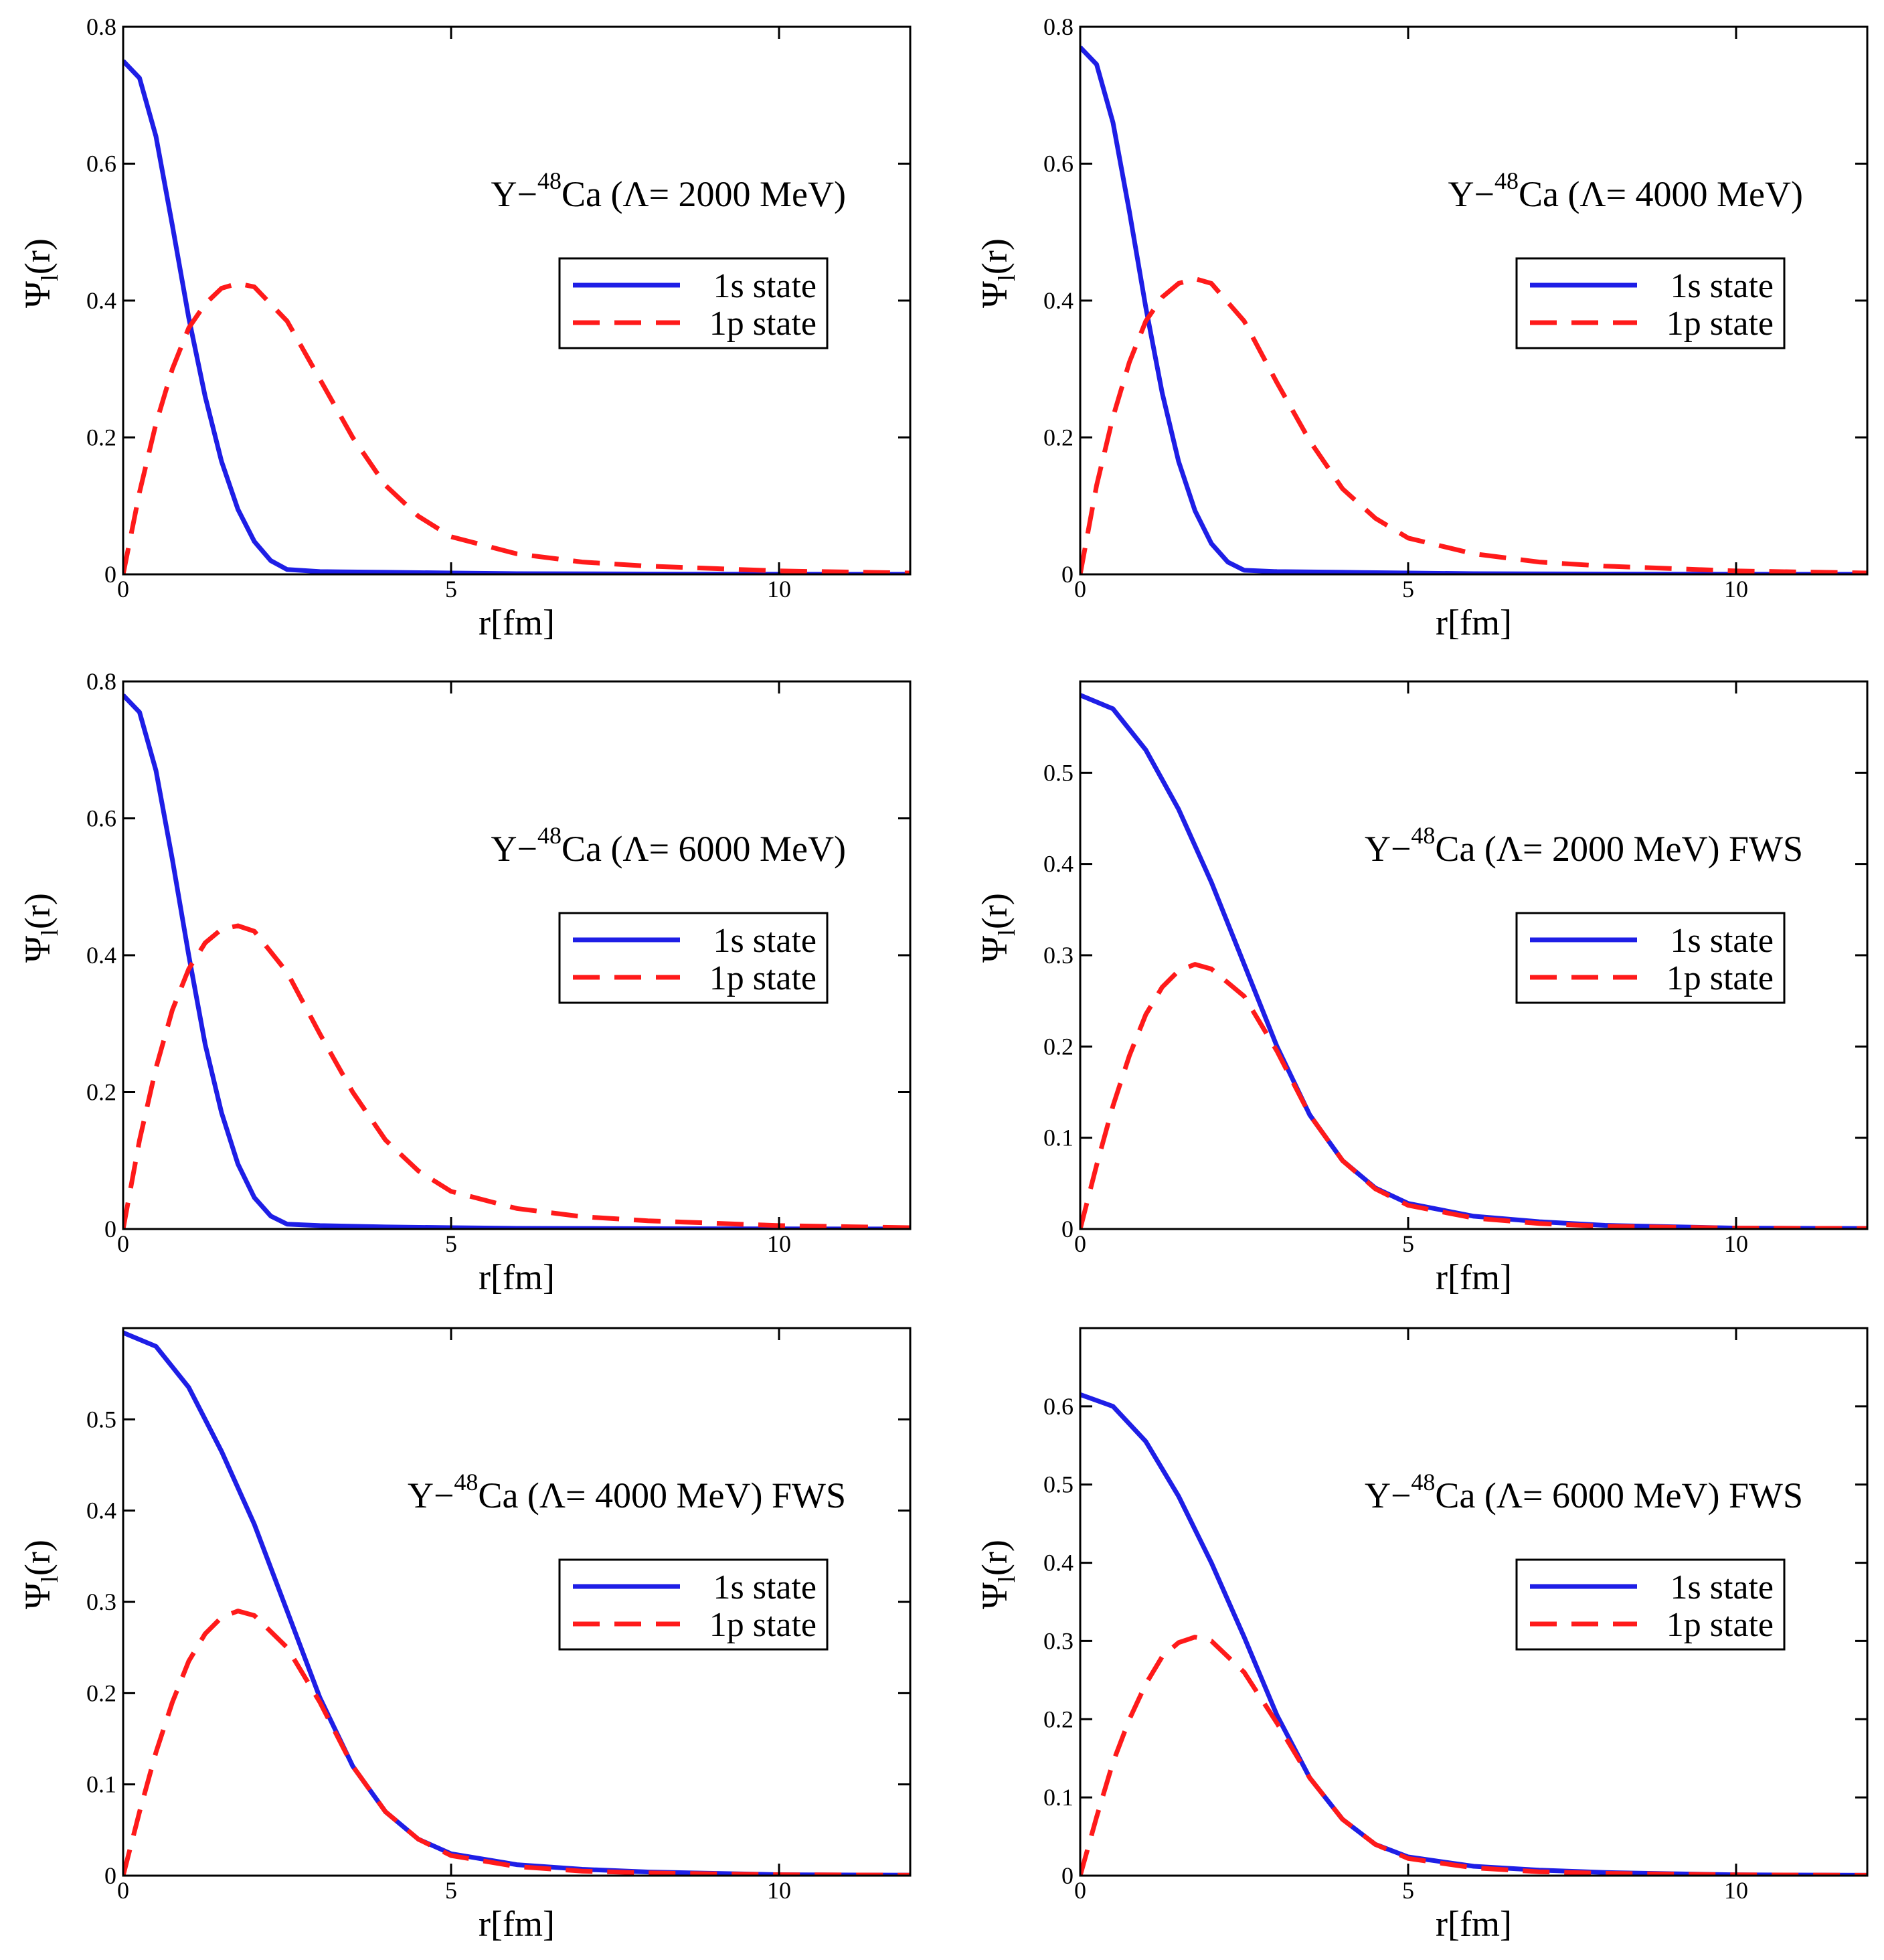  Describe the element at coordinates (669, 190) in the screenshot. I see `panel-title: Y−48Ca (Λ= 2000 MeV)` at that location.